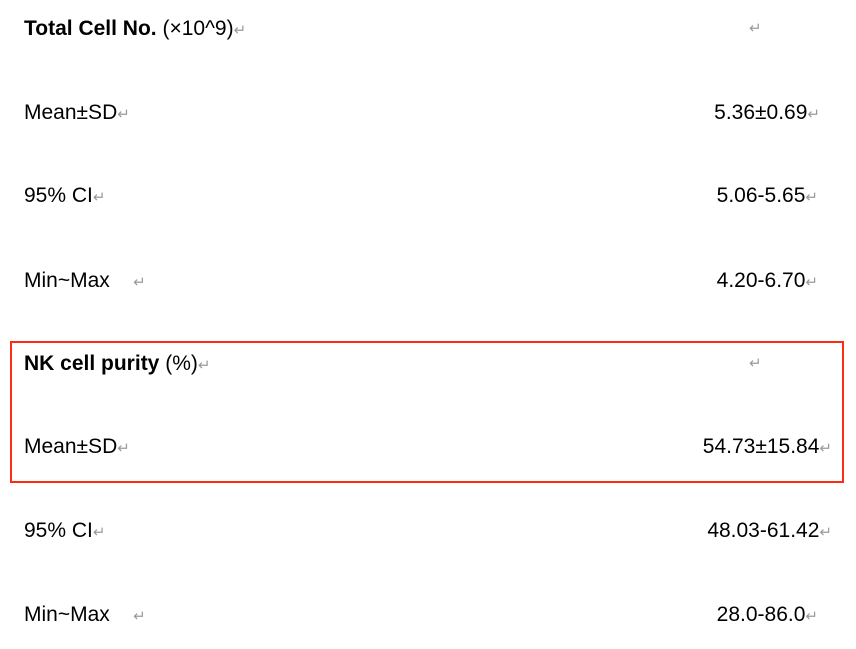 The width and height of the screenshot is (856, 649). I want to click on table-row: Mean±SD↵ 54.73±15.84↵, so click(428, 447).